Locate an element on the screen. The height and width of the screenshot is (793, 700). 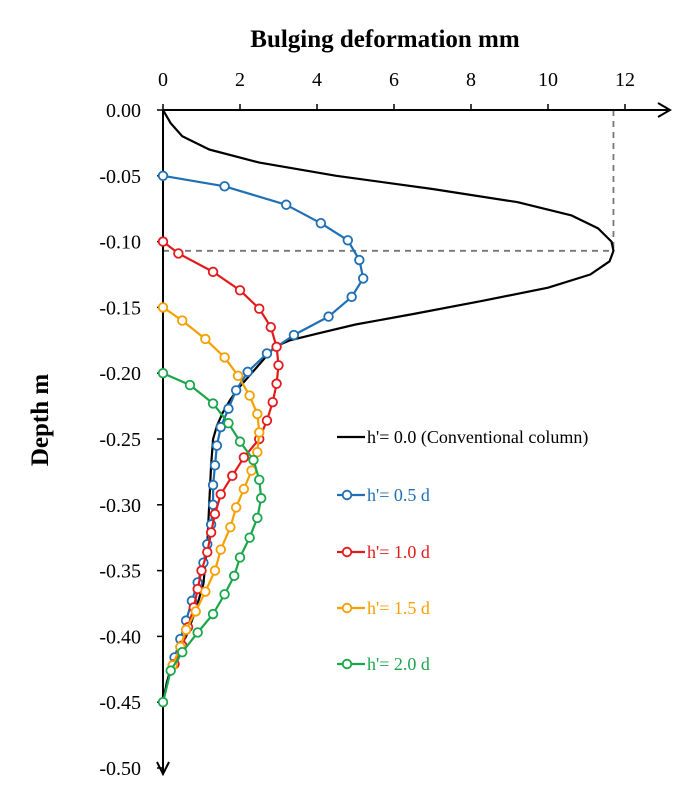
x-tick-label: 12 is located at coordinates (625, 80).